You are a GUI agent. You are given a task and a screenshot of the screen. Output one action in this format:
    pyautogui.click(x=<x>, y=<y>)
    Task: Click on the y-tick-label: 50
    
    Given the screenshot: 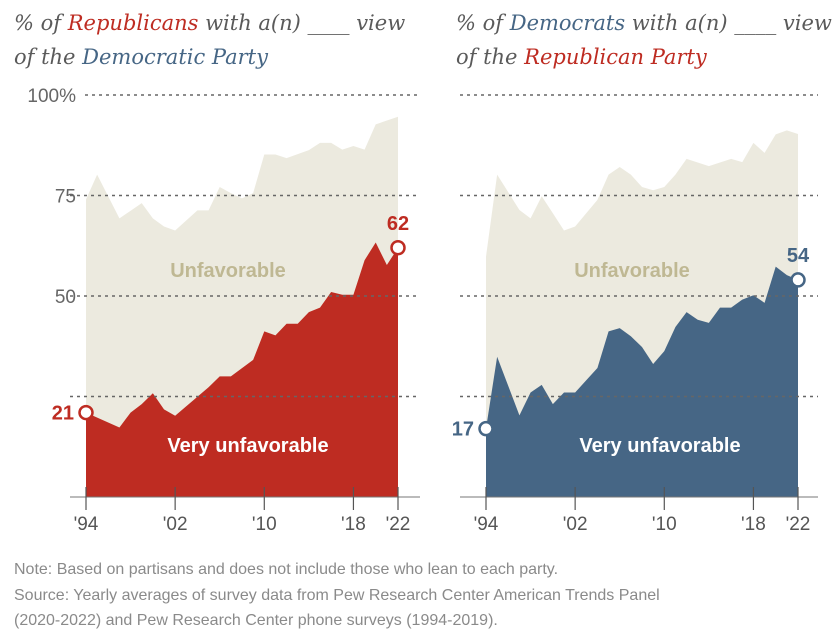 What is the action you would take?
    pyautogui.click(x=65, y=297)
    